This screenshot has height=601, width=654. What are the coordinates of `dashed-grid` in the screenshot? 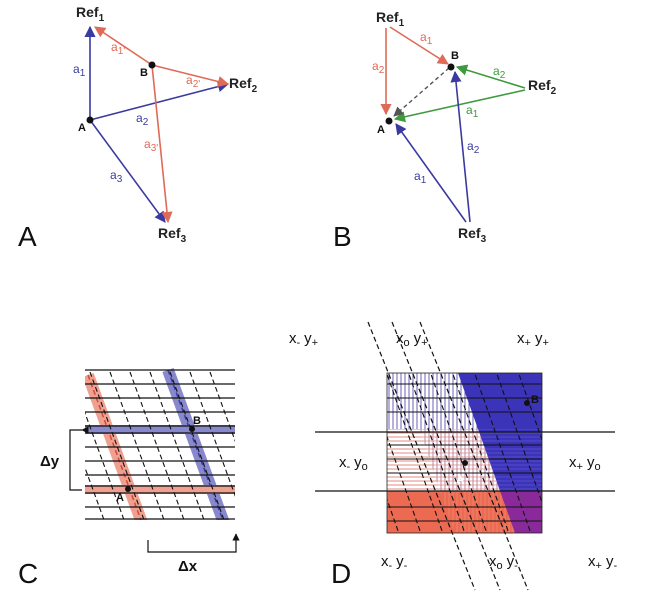 It's located at (464, 453).